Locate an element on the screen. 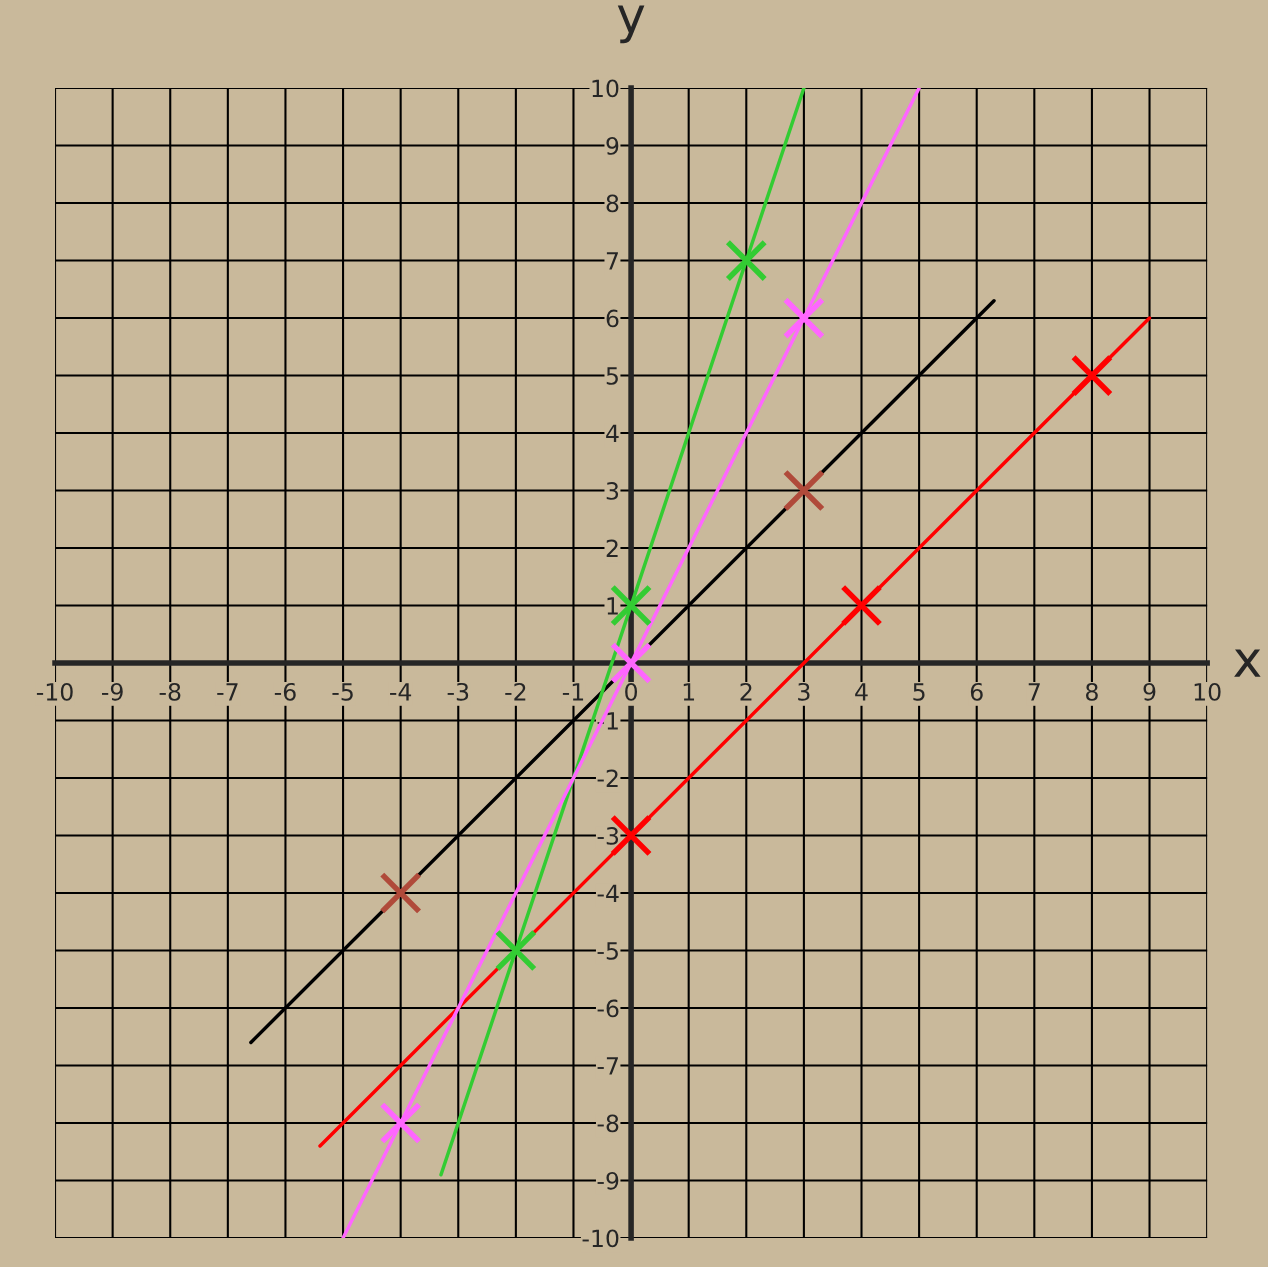  y-tick-label: 10 is located at coordinates (605, 88).